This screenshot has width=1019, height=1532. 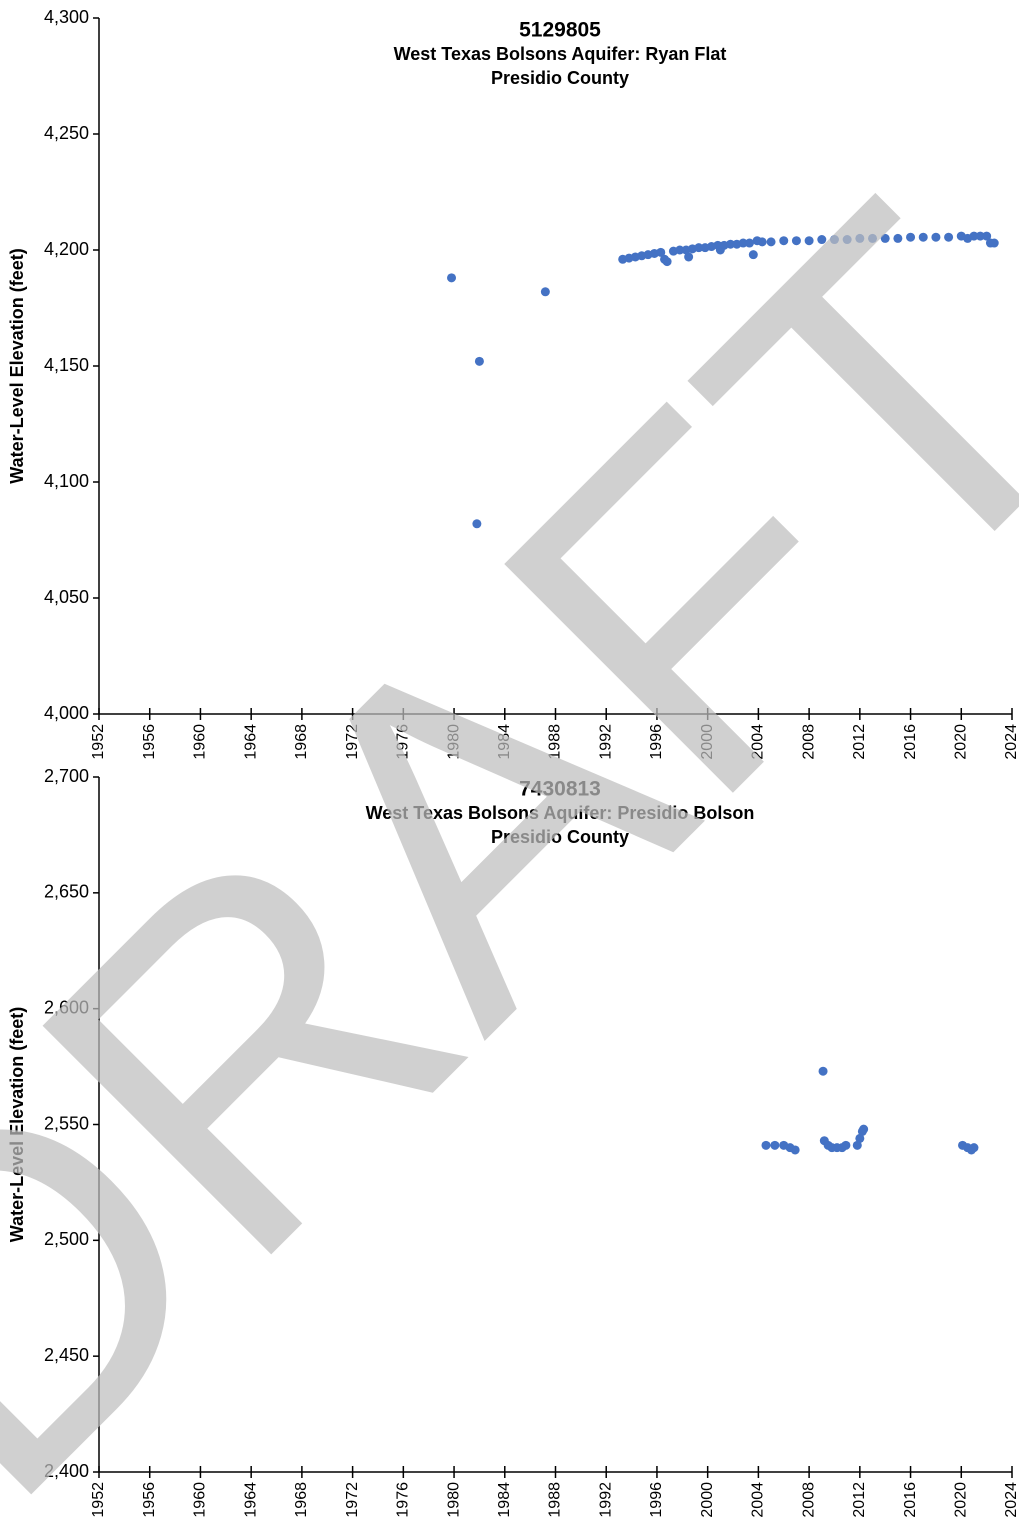 I want to click on y-tick-label: 4,300, so click(x=66, y=17).